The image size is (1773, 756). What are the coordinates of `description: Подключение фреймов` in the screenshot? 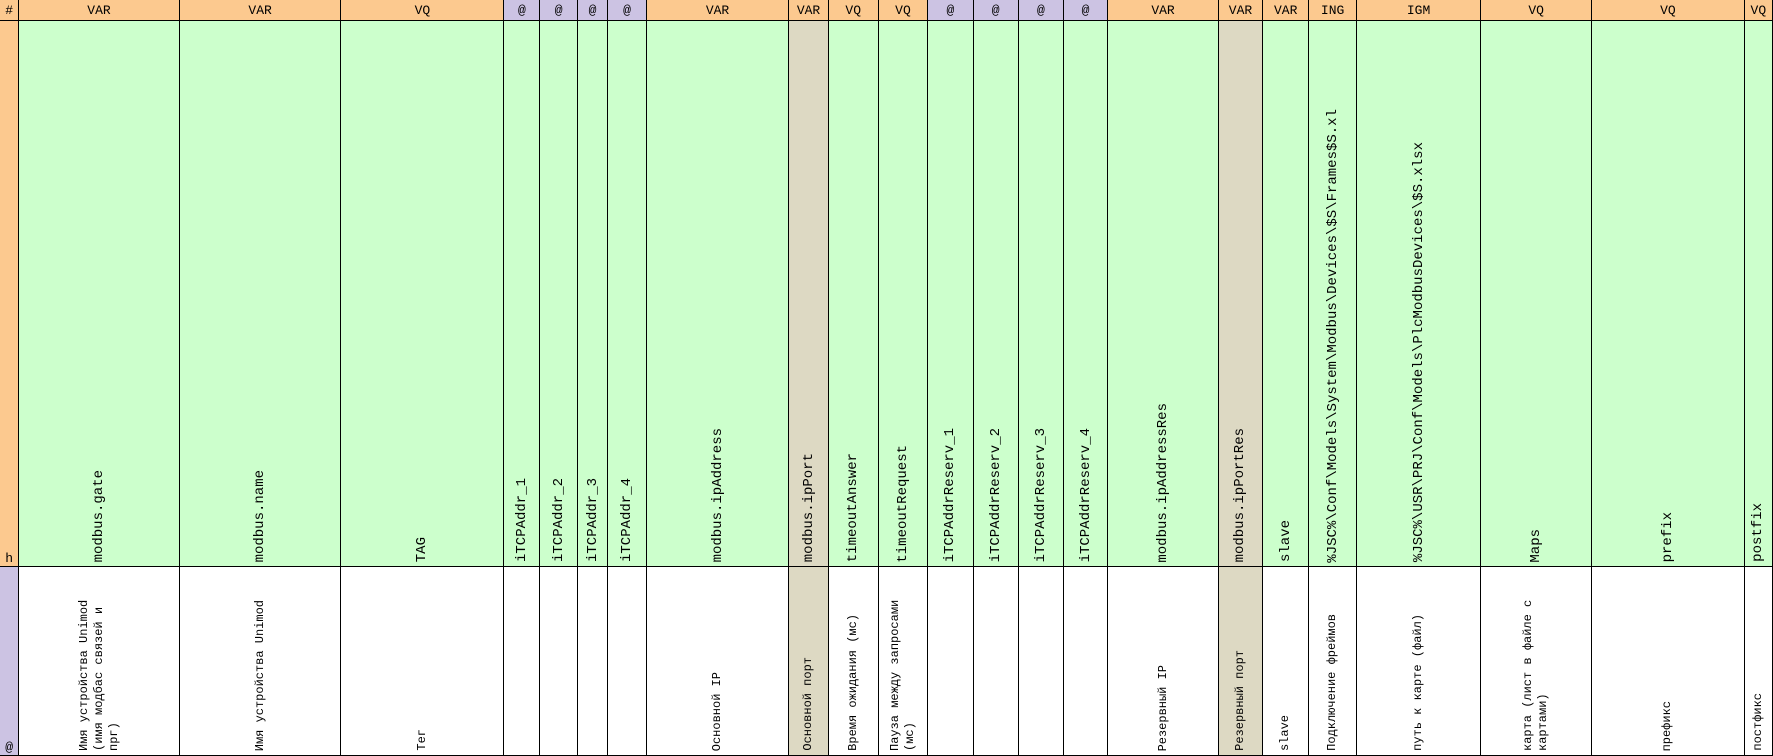 It's located at (1333, 661).